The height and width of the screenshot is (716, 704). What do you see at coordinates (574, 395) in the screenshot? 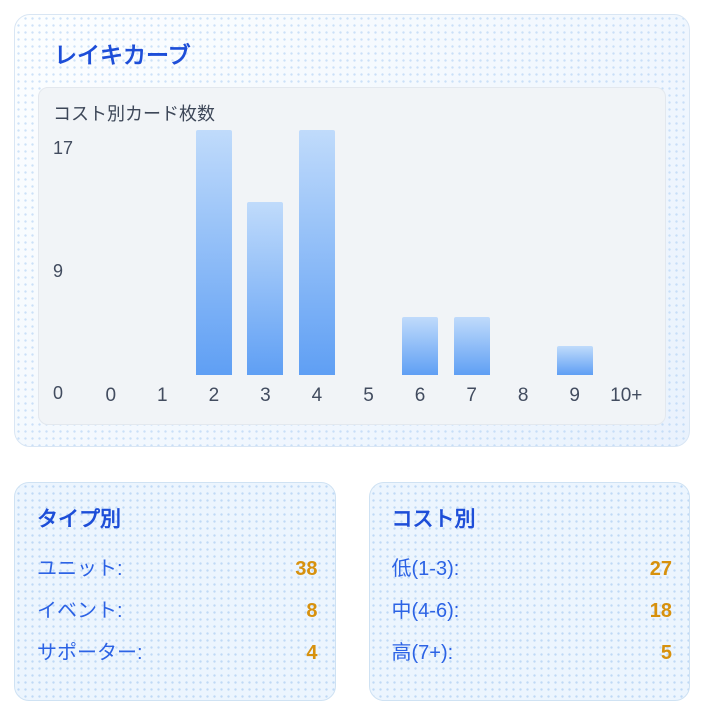
I see `x-tick-label: 9` at bounding box center [574, 395].